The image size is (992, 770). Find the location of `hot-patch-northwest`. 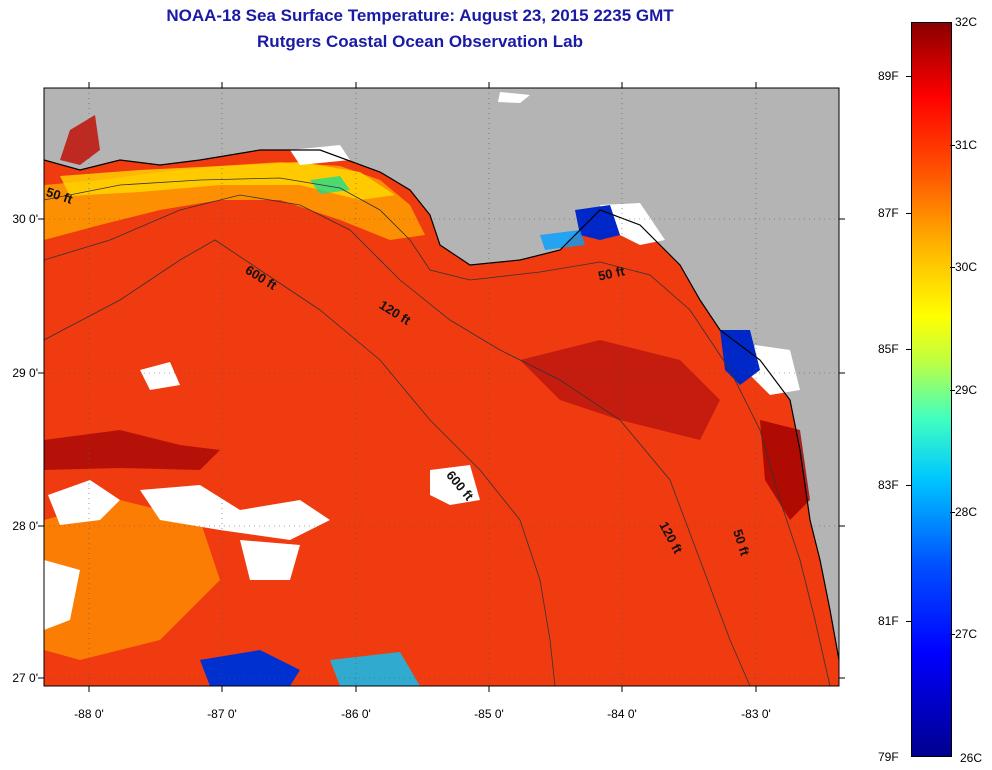

hot-patch-northwest is located at coordinates (80, 140).